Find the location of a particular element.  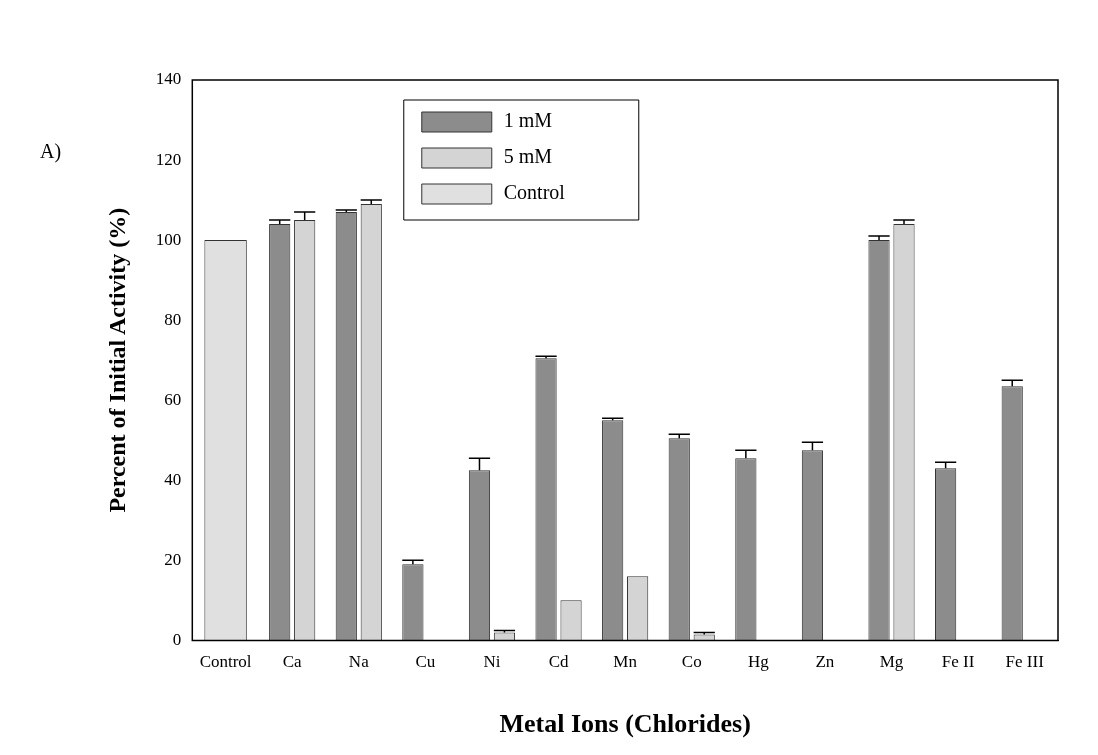

x-tick-label: Fe II is located at coordinates (958, 662).